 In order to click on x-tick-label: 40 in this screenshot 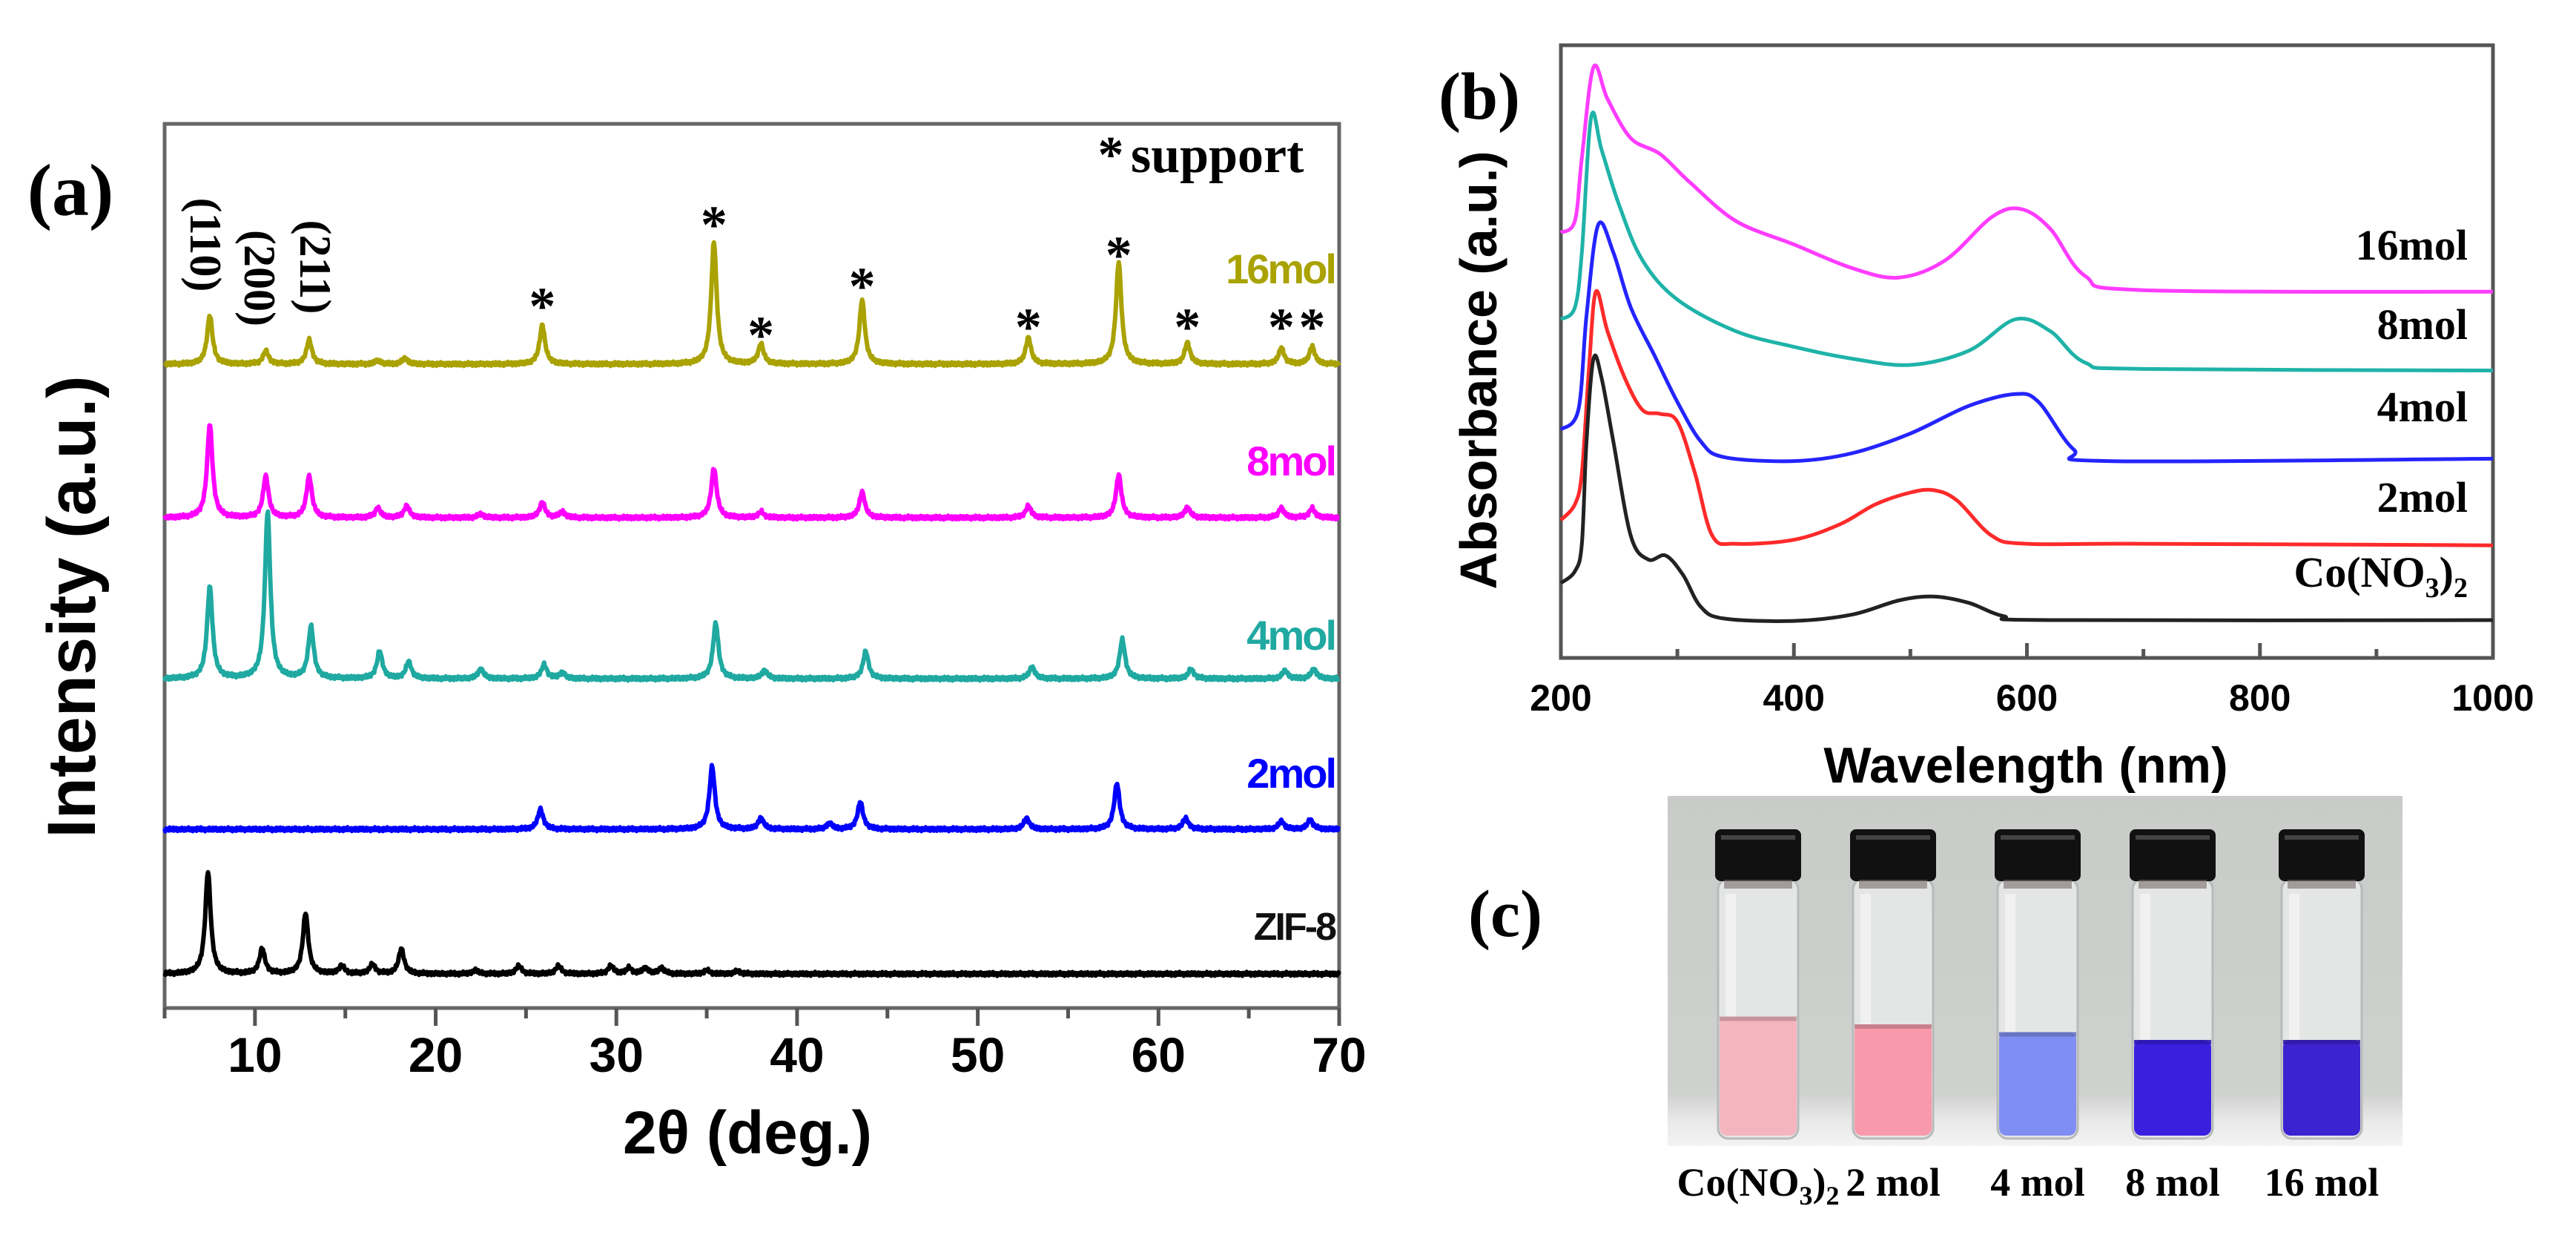, I will do `click(797, 1054)`.